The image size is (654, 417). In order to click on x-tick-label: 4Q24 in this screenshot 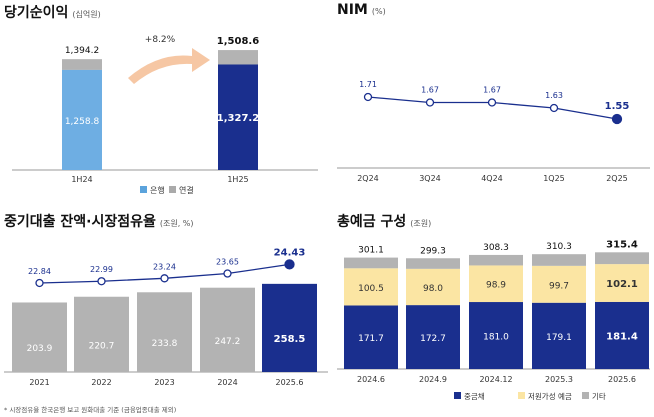, I will do `click(492, 178)`.